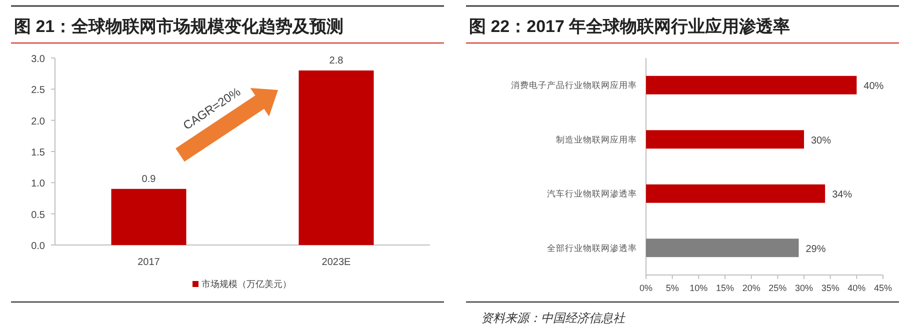  Describe the element at coordinates (725, 288) in the screenshot. I see `x-tick-label: 15%` at that location.